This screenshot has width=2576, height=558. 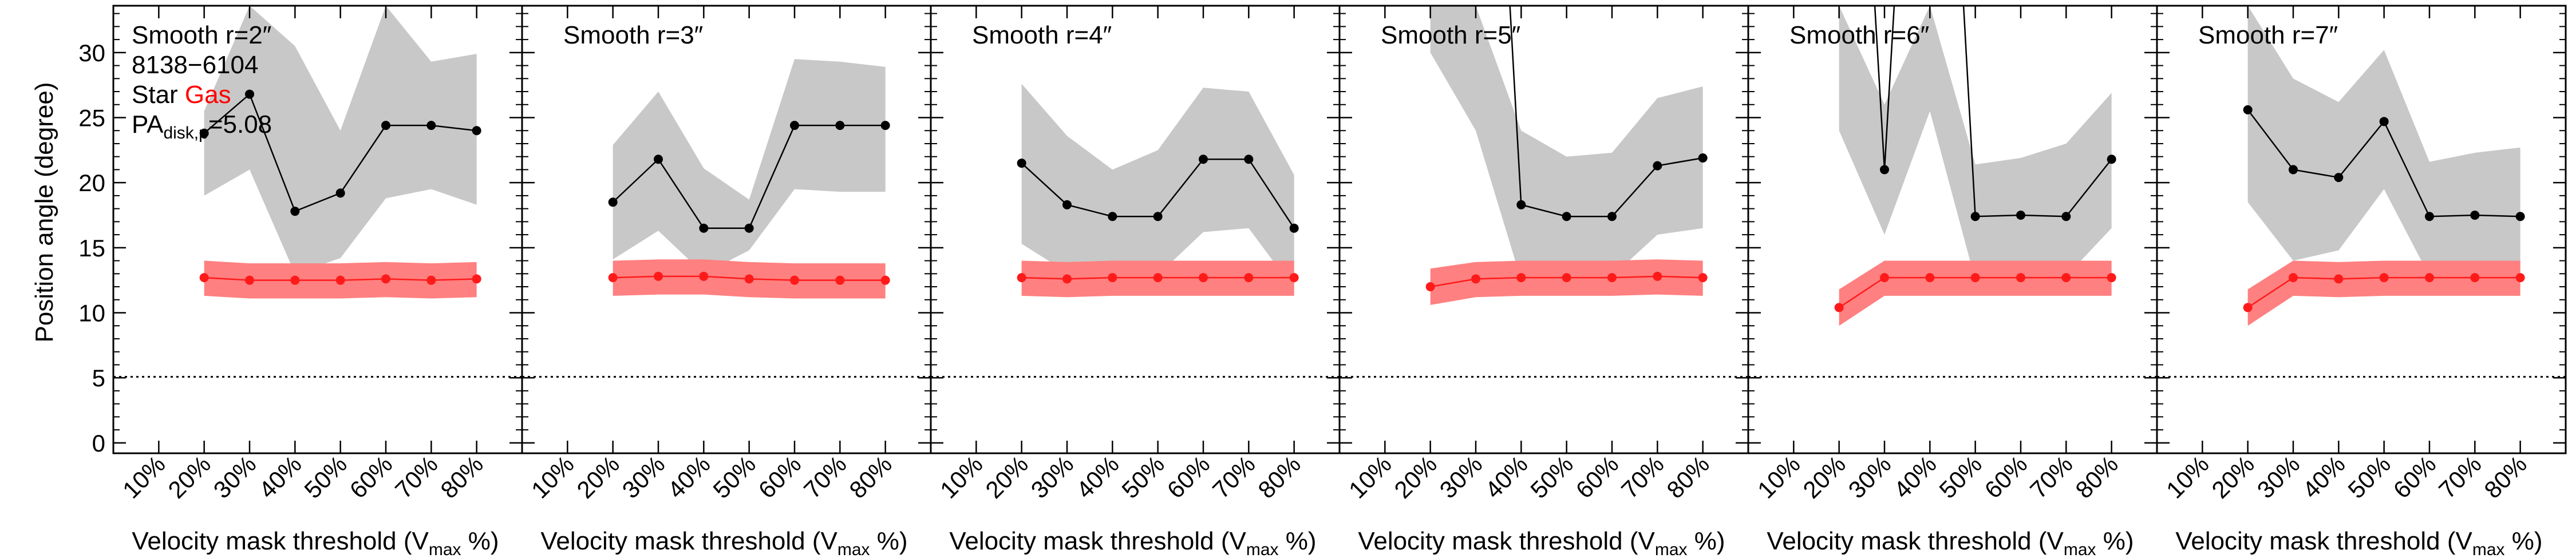 I want to click on y-axis-label: Position angle (degree), so click(x=44, y=212).